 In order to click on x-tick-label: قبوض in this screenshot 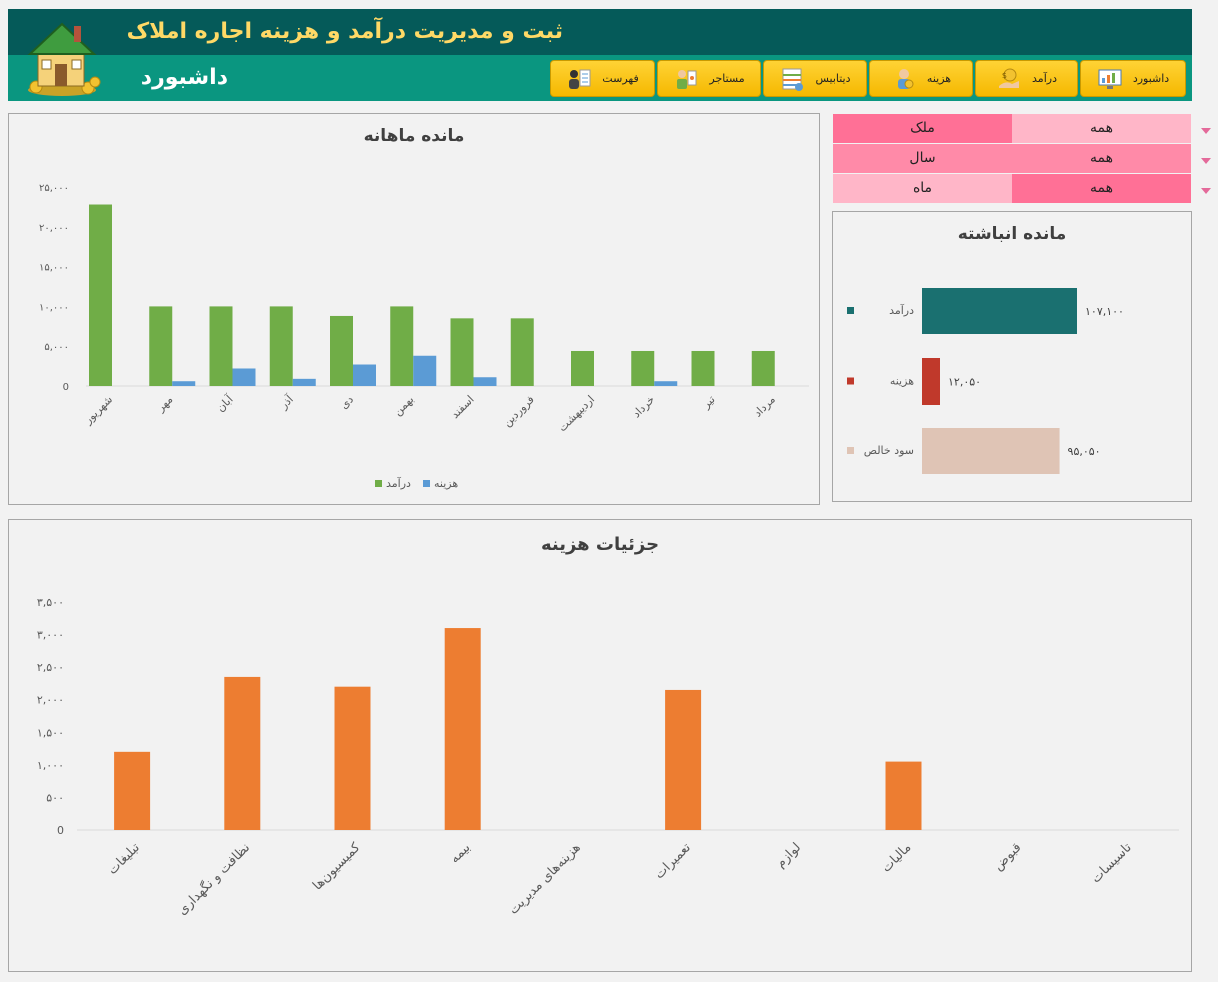, I will do `click(1008, 857)`.